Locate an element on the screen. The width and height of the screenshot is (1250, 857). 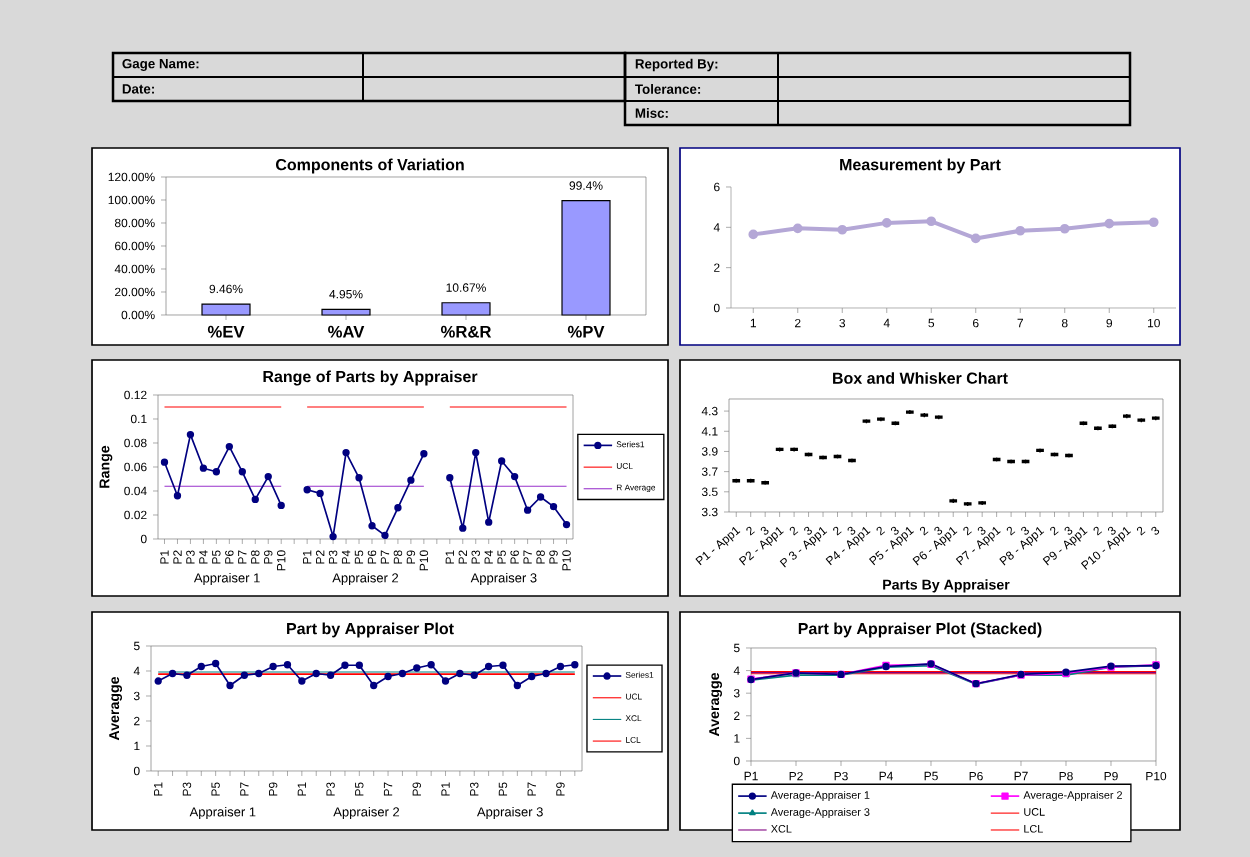
legend-label: Average-Appraiser 3 is located at coordinates (820, 813).